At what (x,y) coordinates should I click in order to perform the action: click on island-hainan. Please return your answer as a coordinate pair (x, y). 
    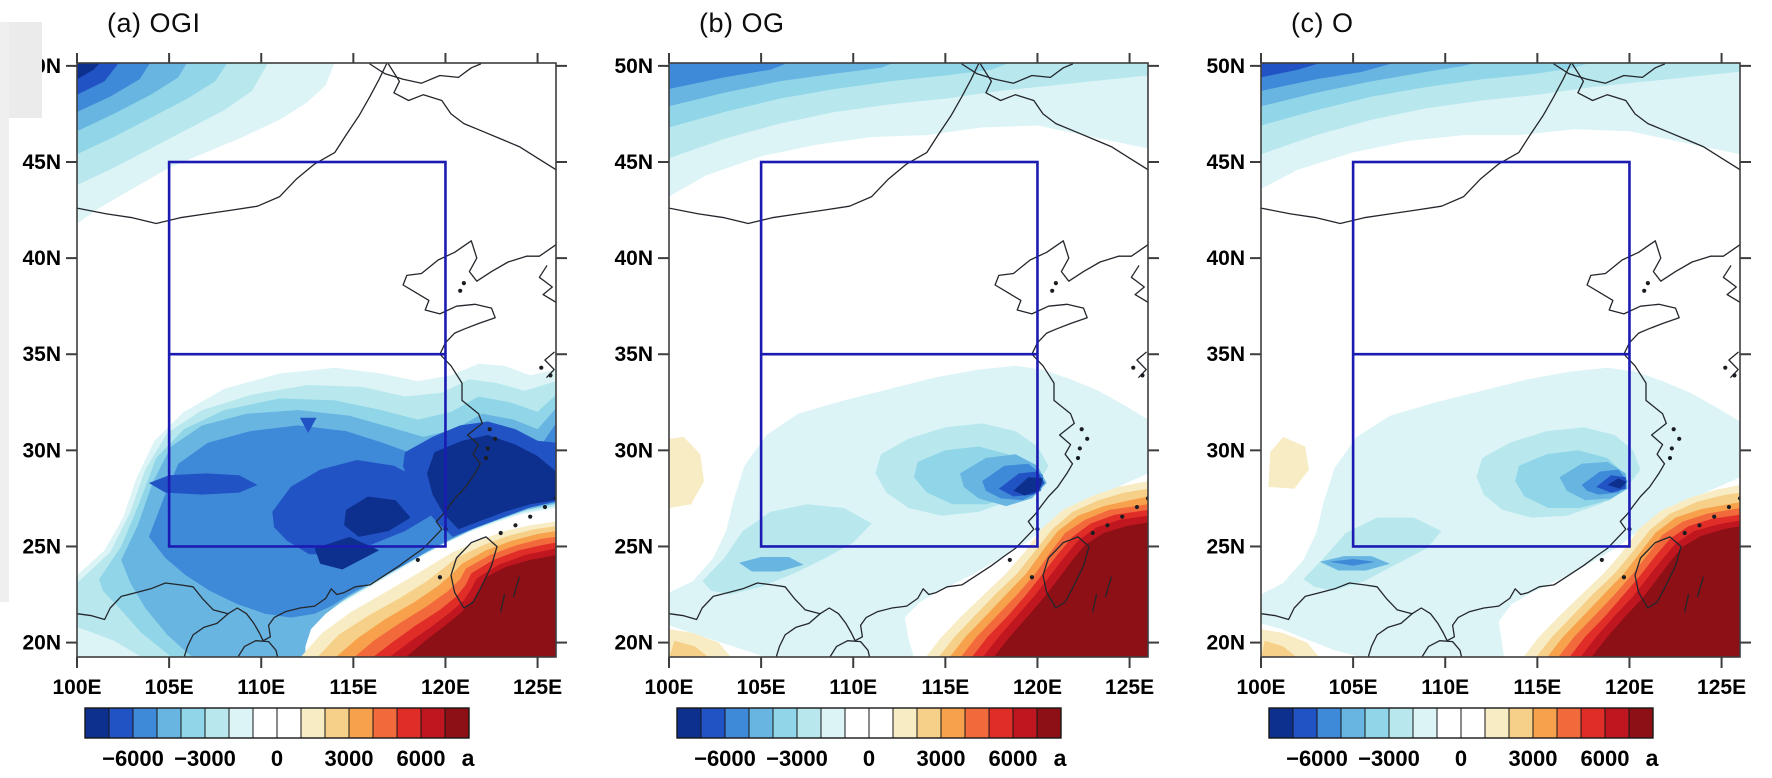
    Looking at the image, I should click on (1442, 648).